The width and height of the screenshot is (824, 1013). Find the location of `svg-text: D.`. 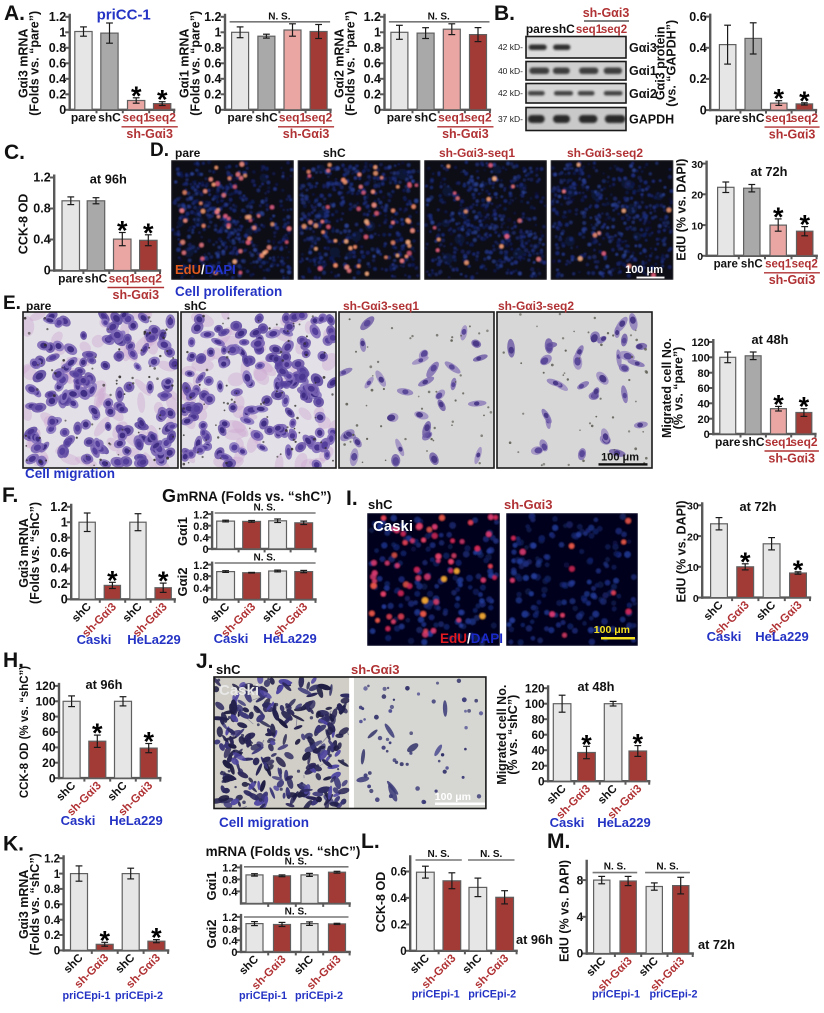

svg-text: D. is located at coordinates (159, 150).